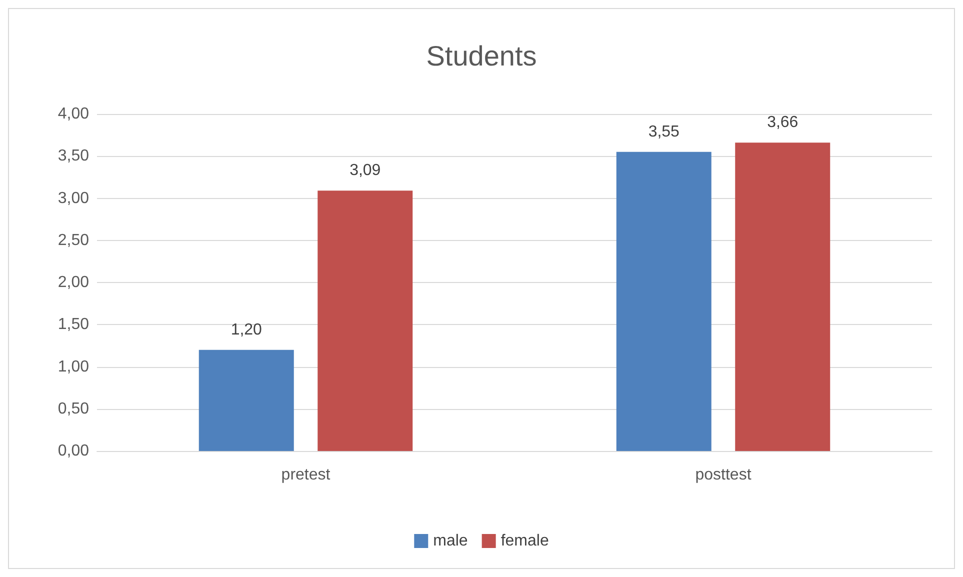 This screenshot has height=577, width=963. I want to click on legend-label: female, so click(524, 541).